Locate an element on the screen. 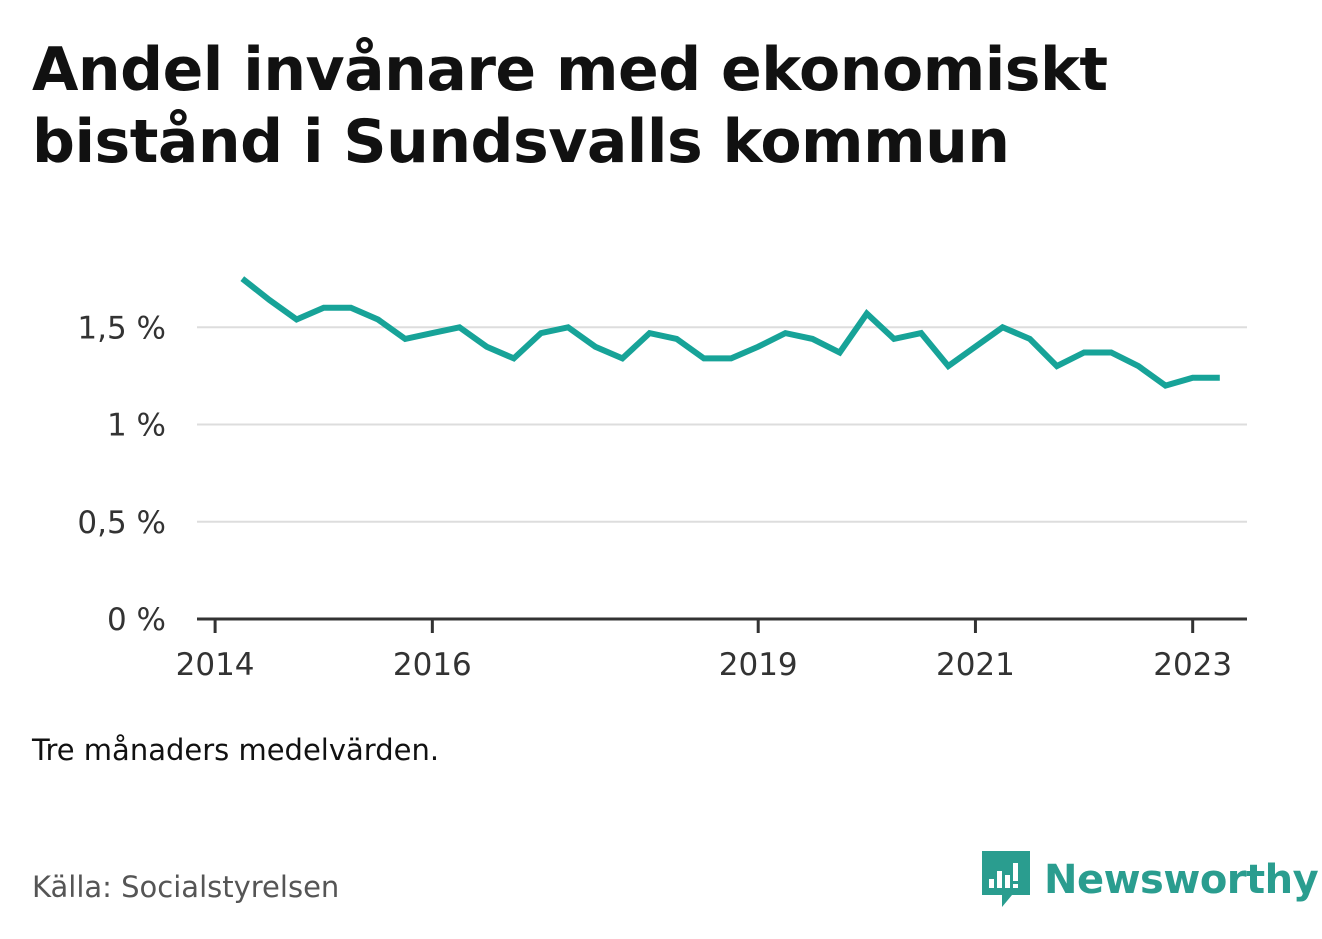 This screenshot has height=939, width=1322. chart-note: Tre månaders medelvärden. is located at coordinates (236, 750).